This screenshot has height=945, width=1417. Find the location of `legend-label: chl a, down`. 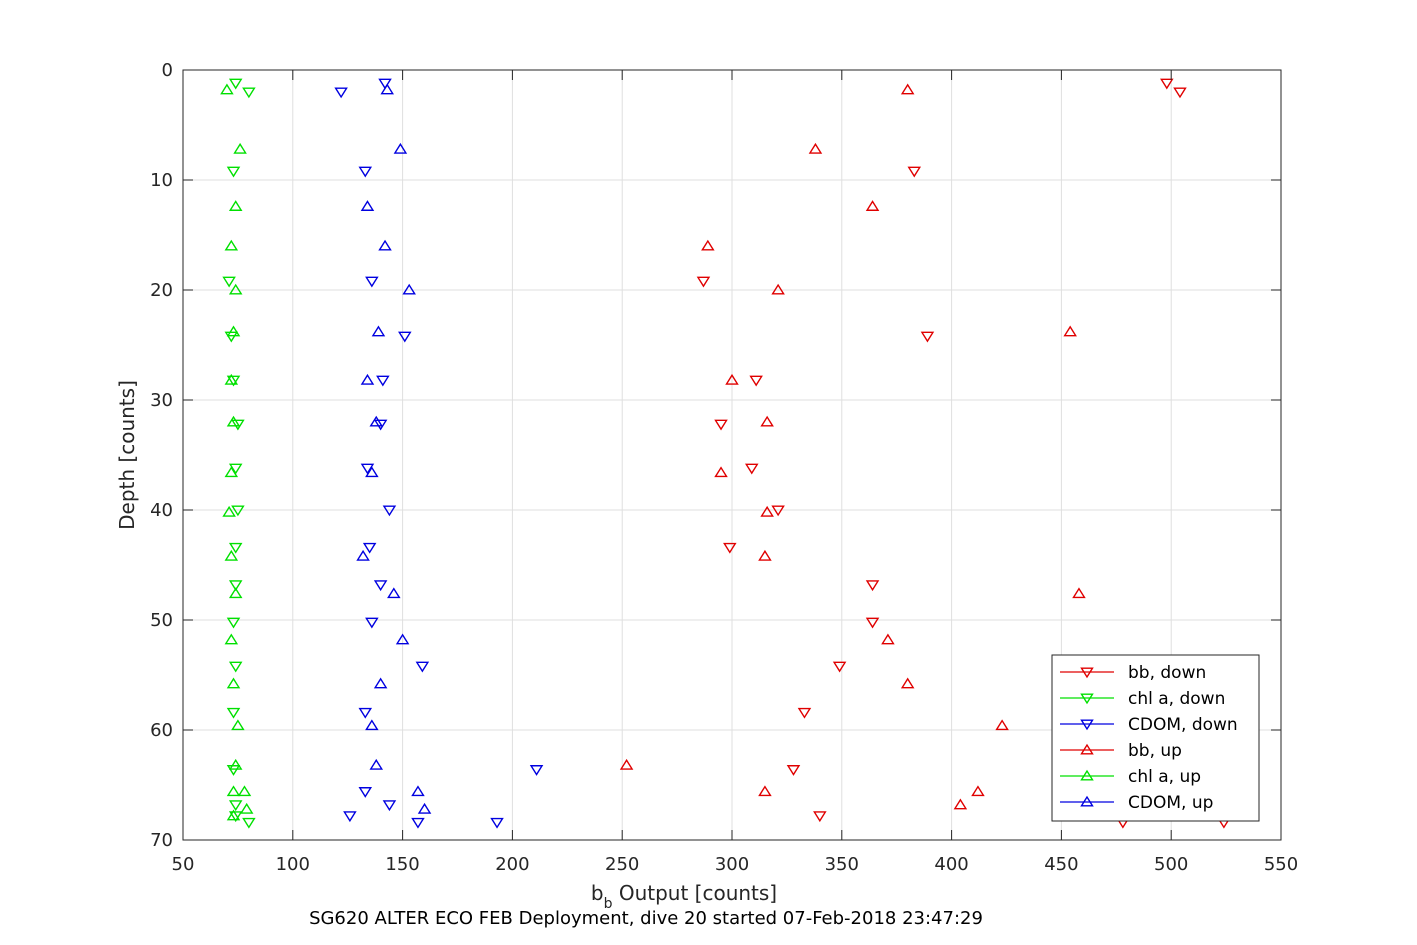

legend-label: chl a, down is located at coordinates (1176, 699).